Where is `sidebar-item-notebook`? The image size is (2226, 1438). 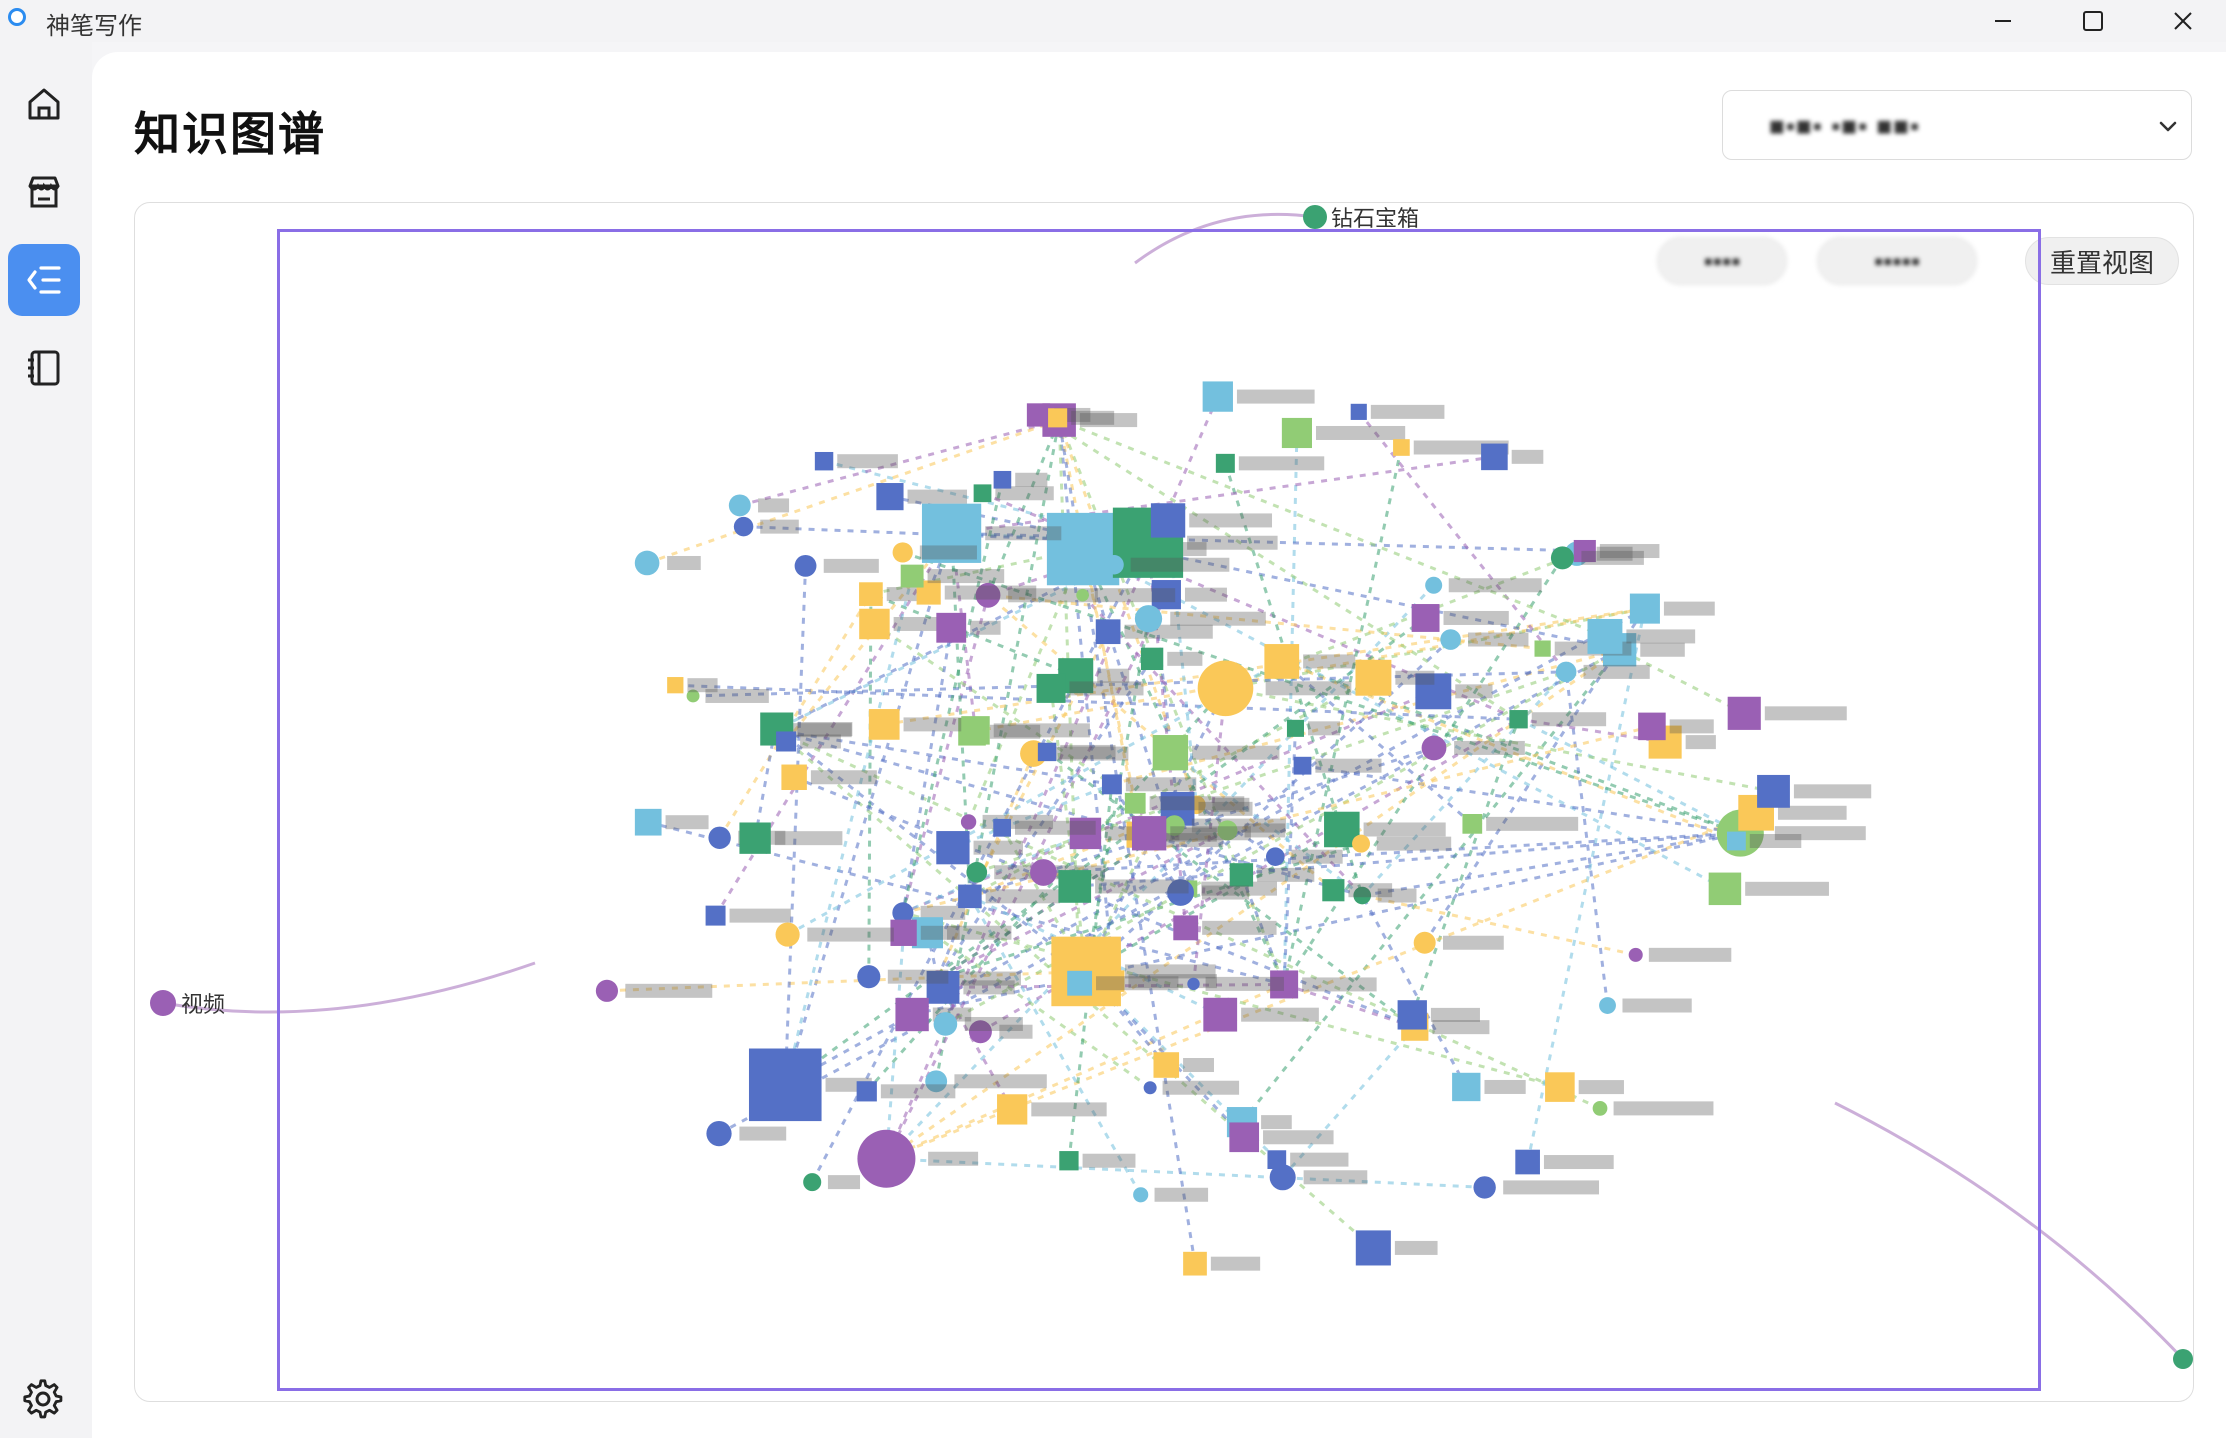 sidebar-item-notebook is located at coordinates (44, 368).